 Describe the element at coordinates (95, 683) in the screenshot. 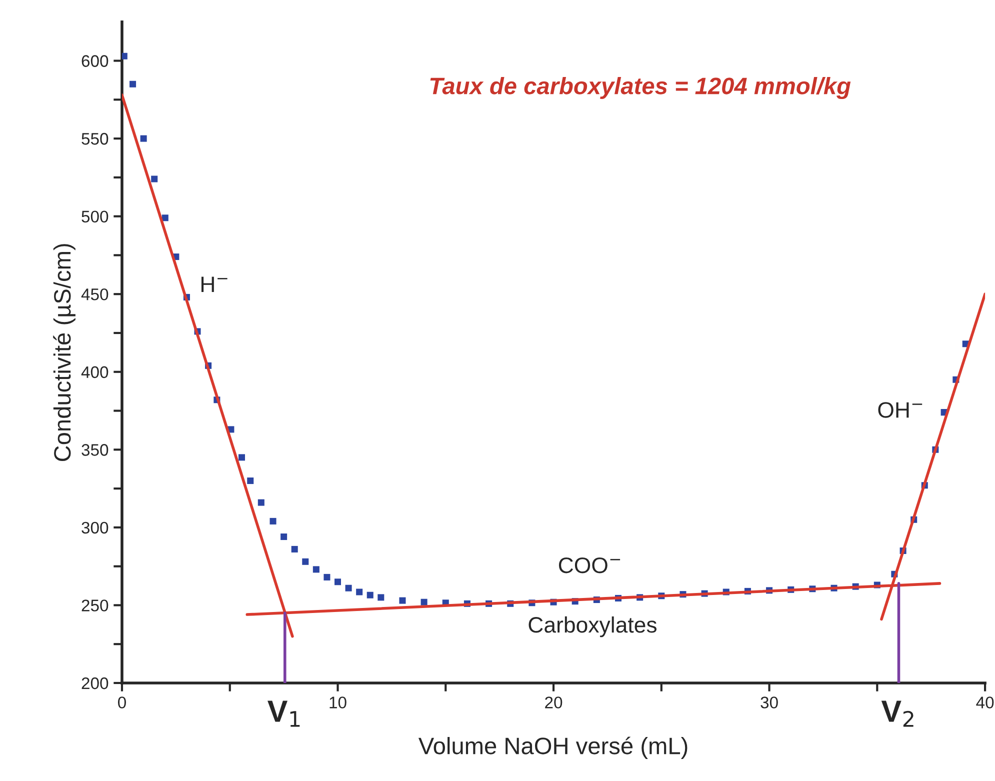

I see `y-tick-label: 200` at that location.